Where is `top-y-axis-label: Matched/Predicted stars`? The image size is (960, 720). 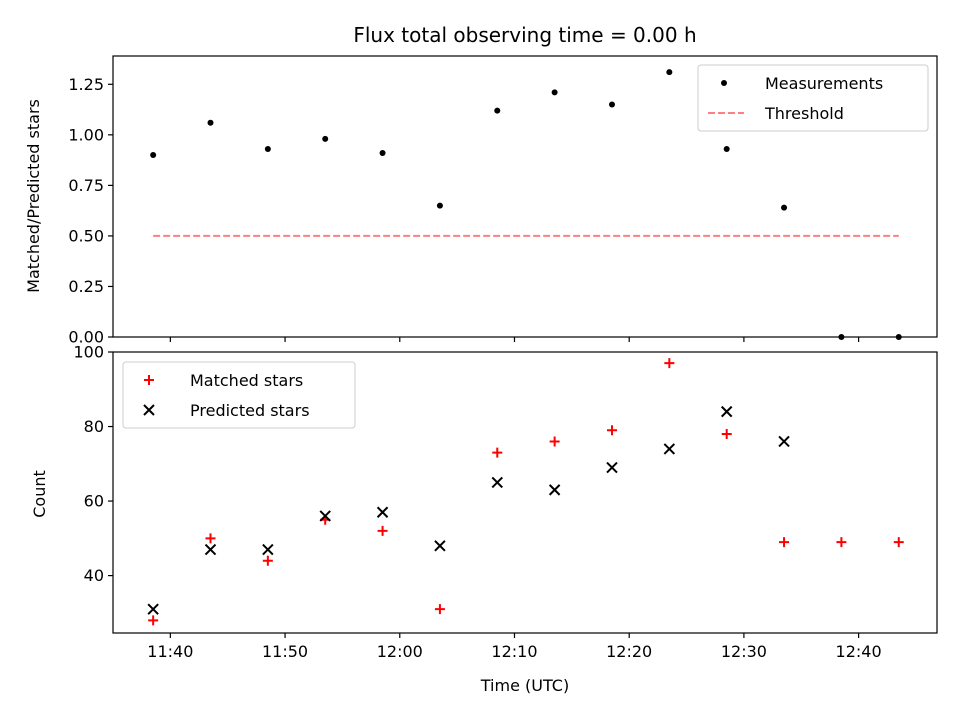 top-y-axis-label: Matched/Predicted stars is located at coordinates (33, 196).